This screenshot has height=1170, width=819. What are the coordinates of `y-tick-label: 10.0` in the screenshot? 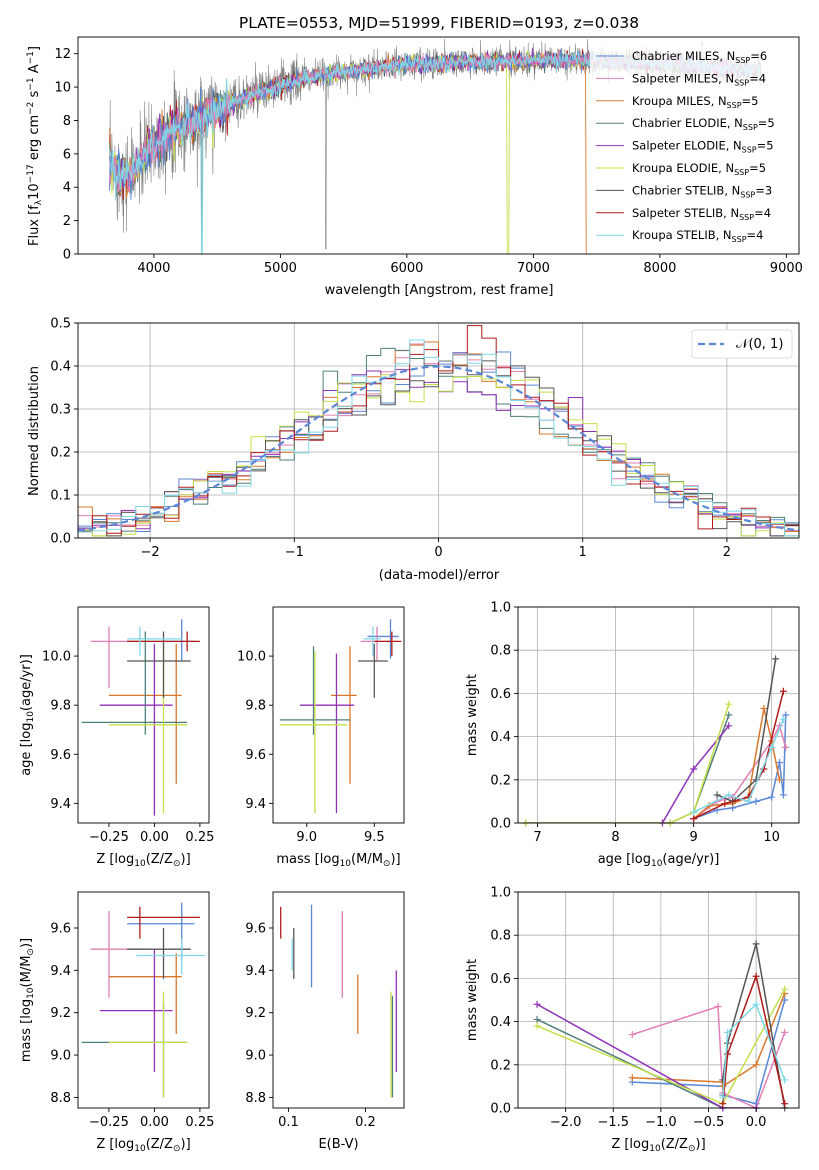 It's located at (251, 657).